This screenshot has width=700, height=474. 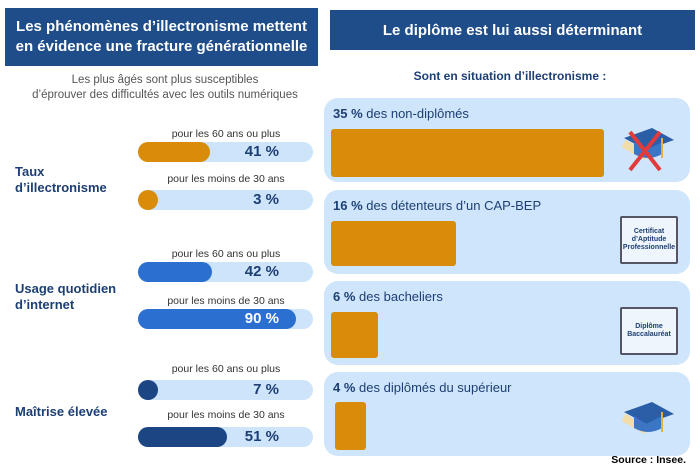 I want to click on category-label: Usage quotidien d’internet, so click(x=65, y=297).